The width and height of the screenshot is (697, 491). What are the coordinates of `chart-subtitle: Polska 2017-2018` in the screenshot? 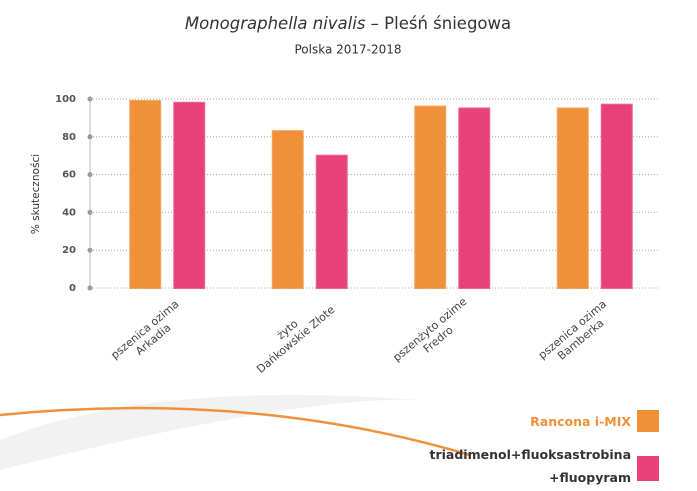 It's located at (347, 50).